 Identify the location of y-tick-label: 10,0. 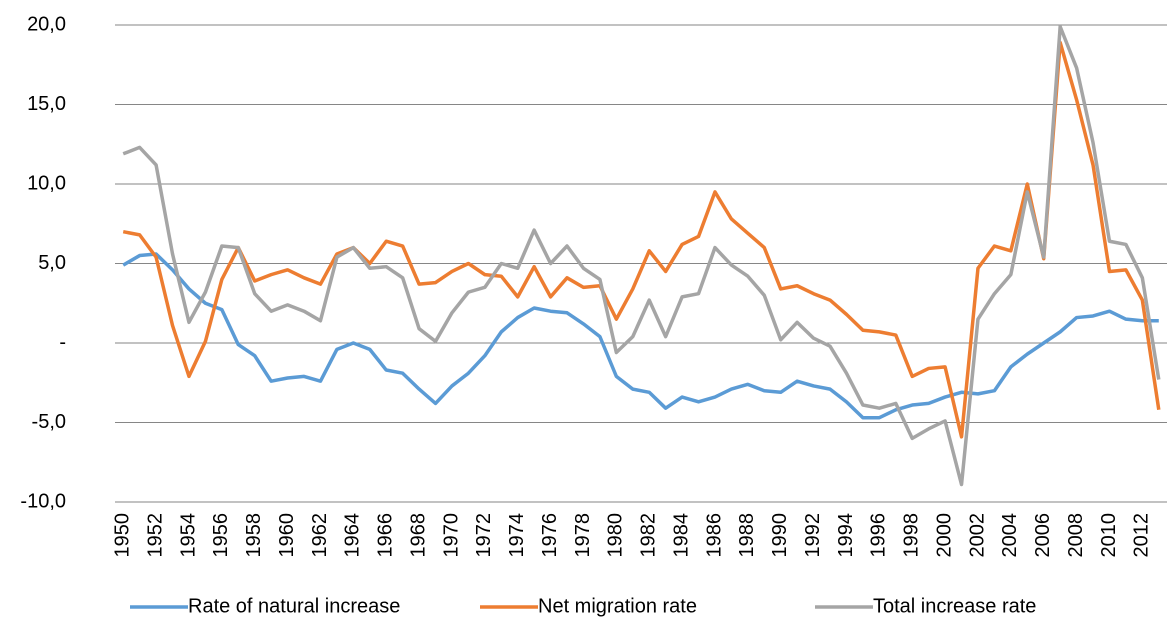
(46, 183).